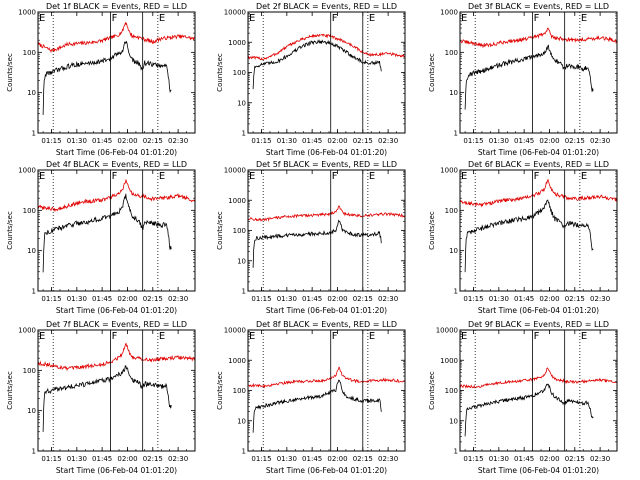 This screenshot has height=480, width=640. I want to click on chart-title: Det 5f BLACK = Events, RED = LLD, so click(326, 164).